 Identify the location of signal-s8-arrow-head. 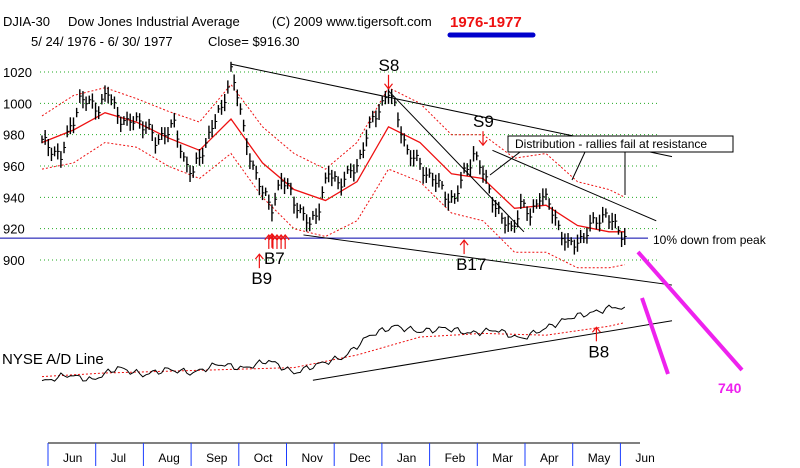
(388, 86).